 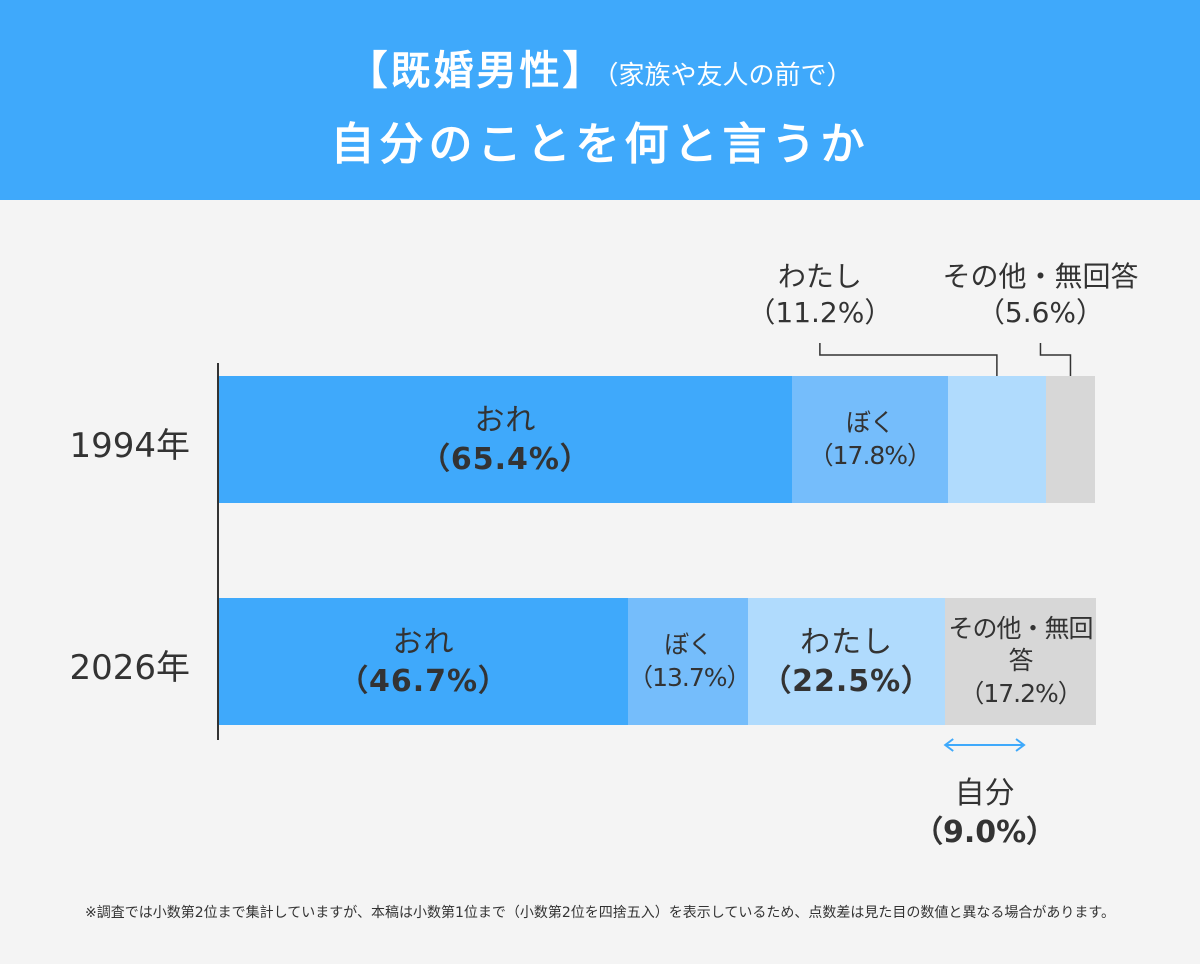 What do you see at coordinates (985, 832) in the screenshot?
I see `annotation-value: （9.0%）` at bounding box center [985, 832].